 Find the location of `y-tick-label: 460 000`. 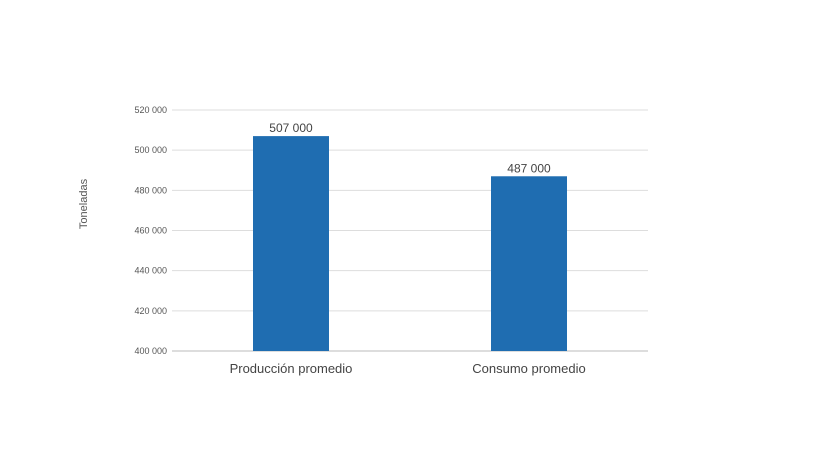

y-tick-label: 460 000 is located at coordinates (150, 231).